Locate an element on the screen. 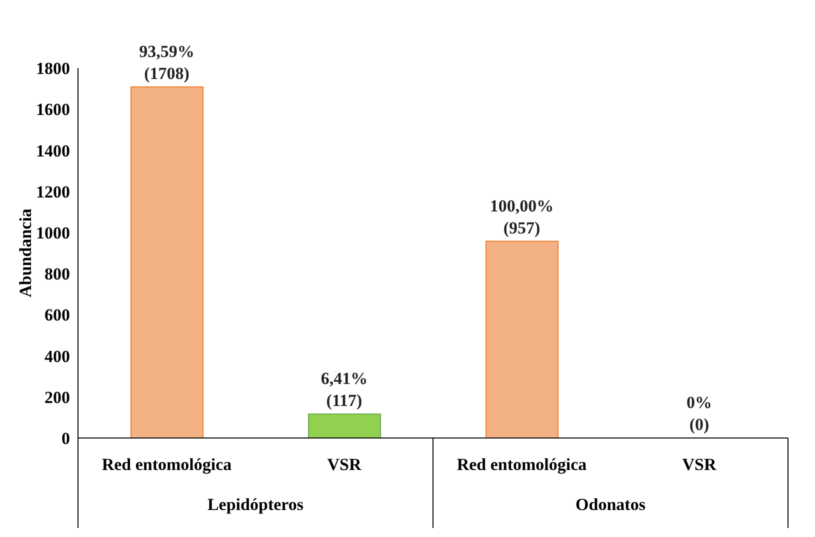 This screenshot has width=815, height=537. y-tick-label: 1200 is located at coordinates (53, 192).